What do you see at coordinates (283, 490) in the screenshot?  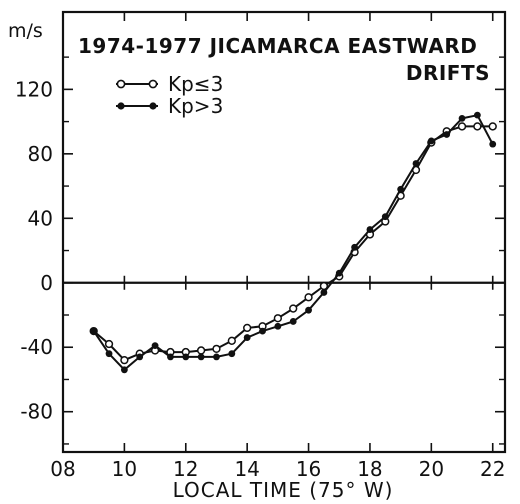 I see `x-axis-label: LOCAL TIME (75° W)` at bounding box center [283, 490].